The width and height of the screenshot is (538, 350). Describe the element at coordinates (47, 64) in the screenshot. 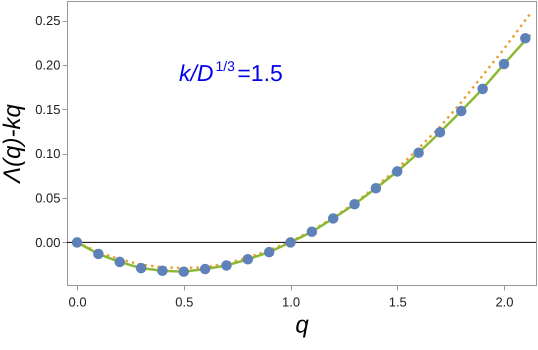

I see `y-tick-label: 0.20` at that location.